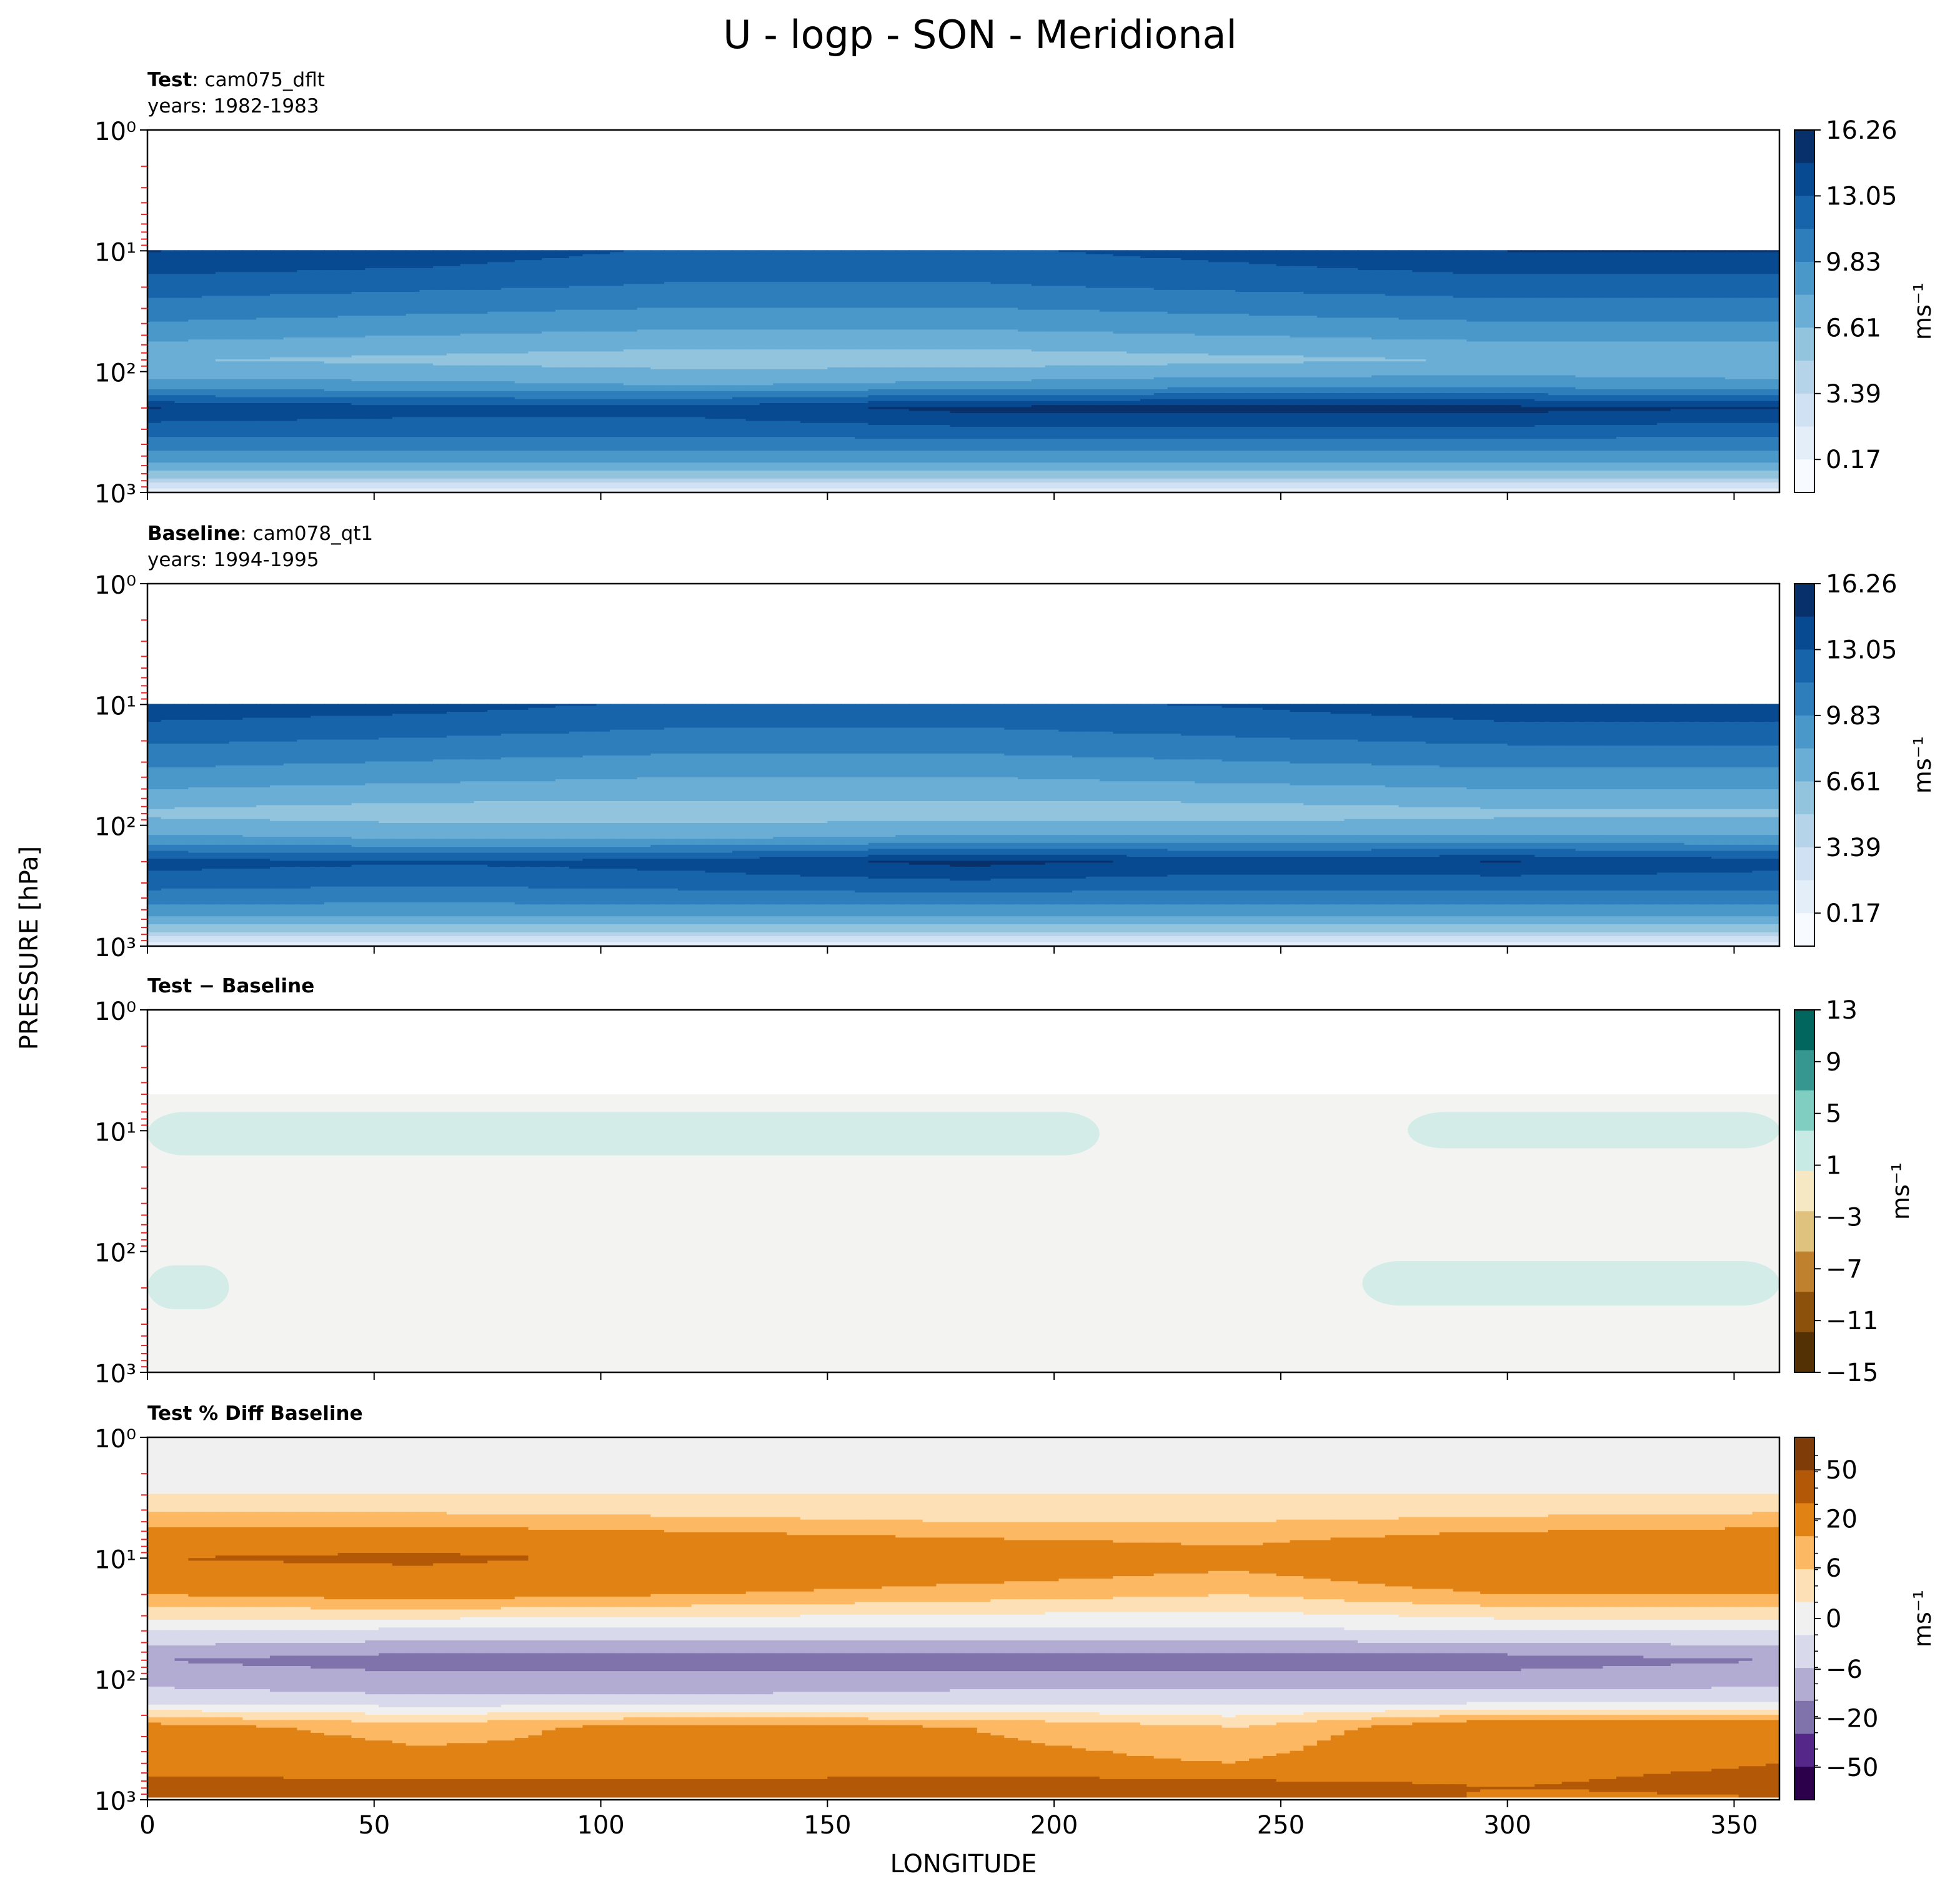  What do you see at coordinates (236, 79) in the screenshot?
I see `panel-test-title: Test: cam075_dflt` at bounding box center [236, 79].